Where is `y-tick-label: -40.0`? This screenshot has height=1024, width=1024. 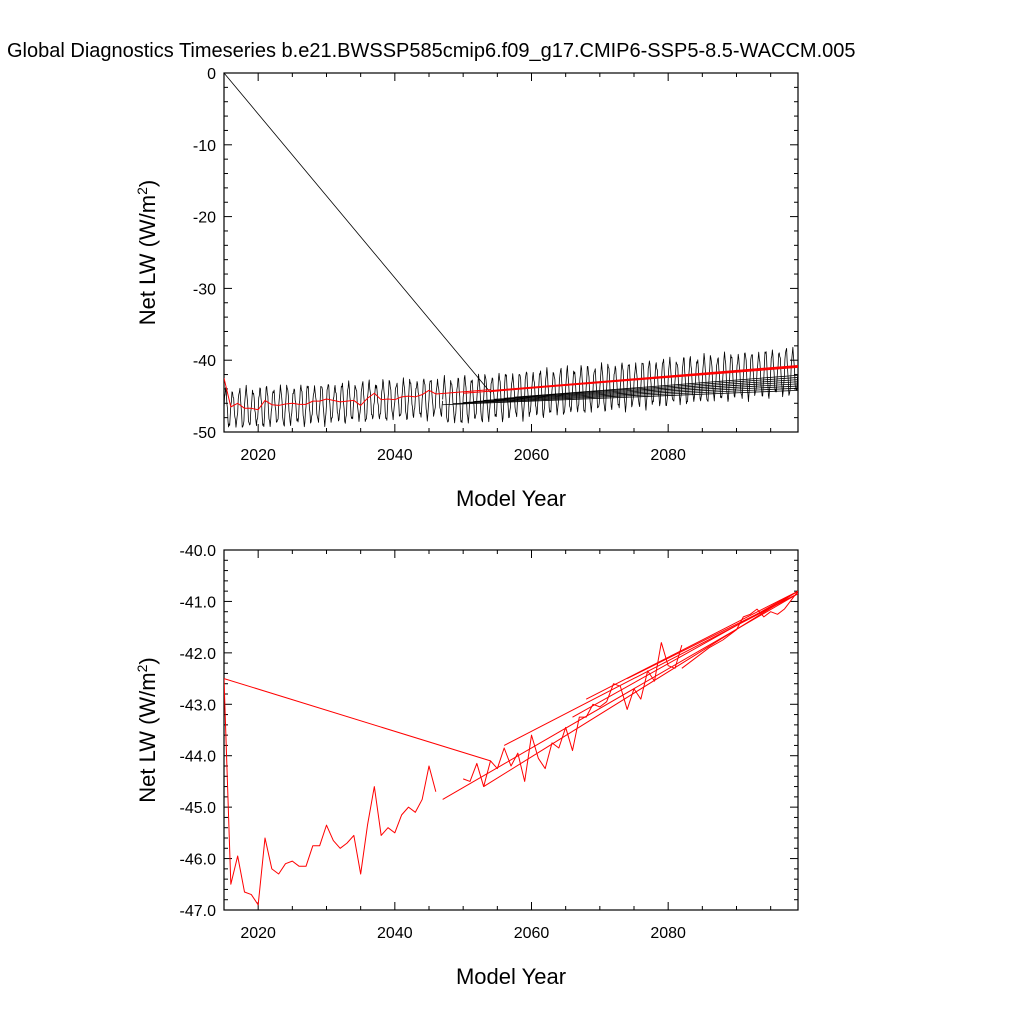 y-tick-label: -40.0 is located at coordinates (198, 551).